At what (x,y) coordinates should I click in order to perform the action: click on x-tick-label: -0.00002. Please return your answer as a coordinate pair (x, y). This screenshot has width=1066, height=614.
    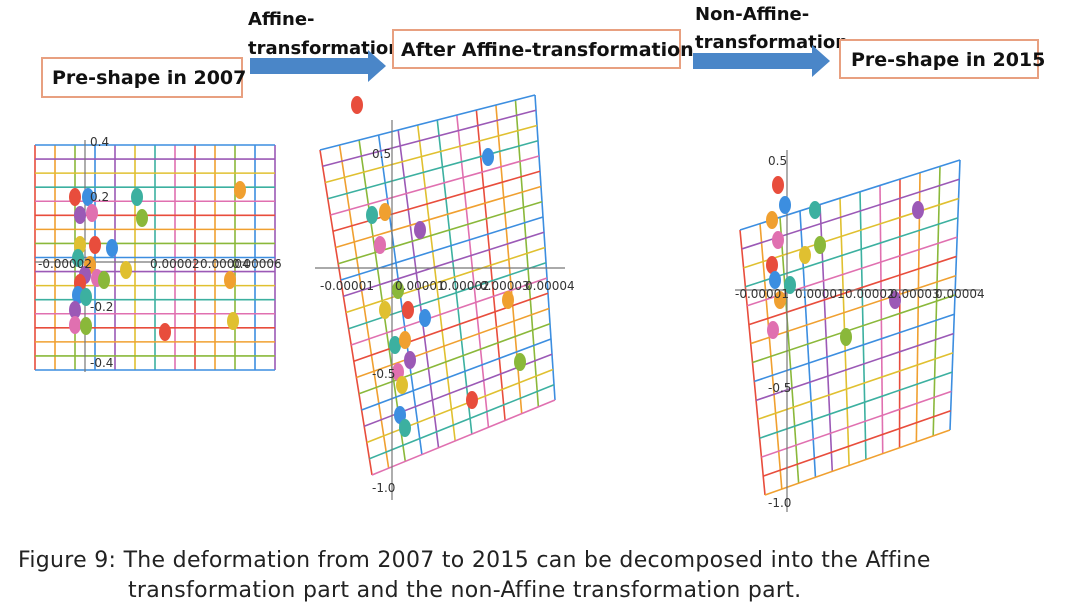
    Looking at the image, I should click on (65, 264).